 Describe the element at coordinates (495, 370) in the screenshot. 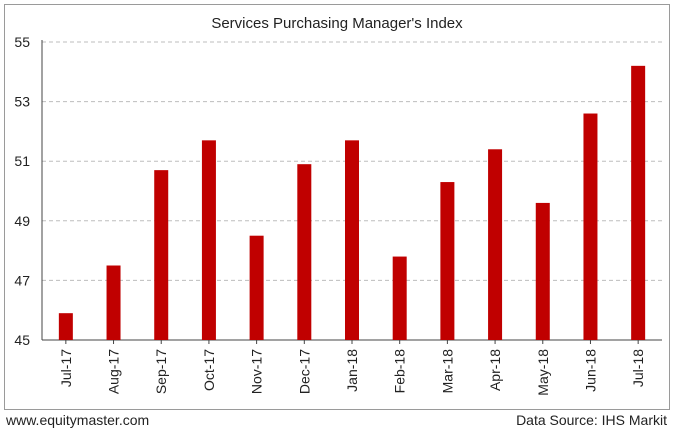

I see `x-tick-label: Apr-18` at that location.